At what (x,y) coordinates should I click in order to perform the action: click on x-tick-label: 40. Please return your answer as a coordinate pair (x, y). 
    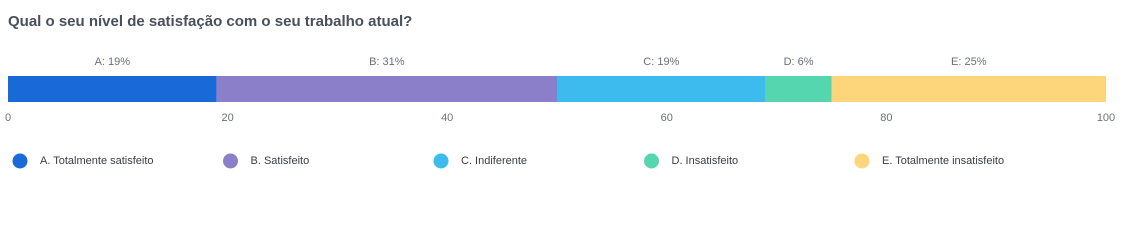
    Looking at the image, I should click on (447, 118).